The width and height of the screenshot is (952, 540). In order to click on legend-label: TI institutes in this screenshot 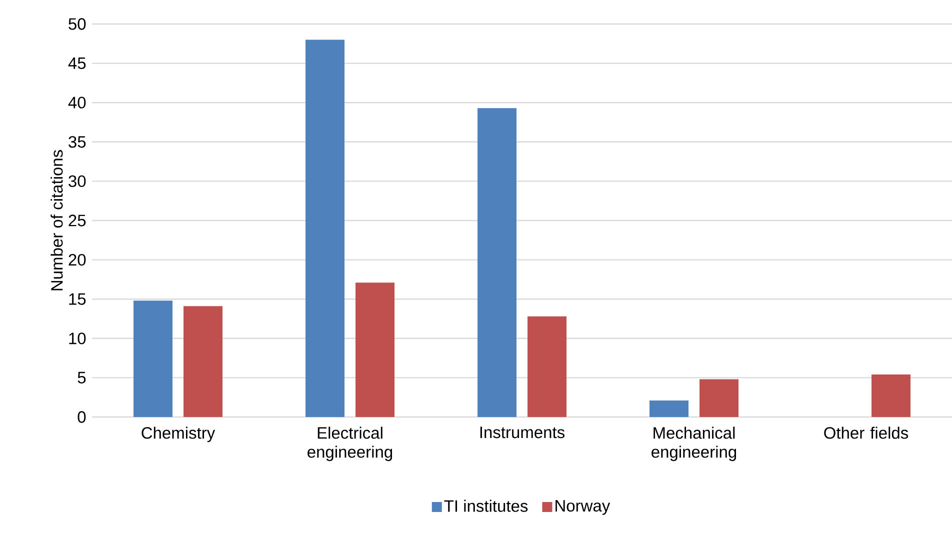, I will do `click(486, 506)`.